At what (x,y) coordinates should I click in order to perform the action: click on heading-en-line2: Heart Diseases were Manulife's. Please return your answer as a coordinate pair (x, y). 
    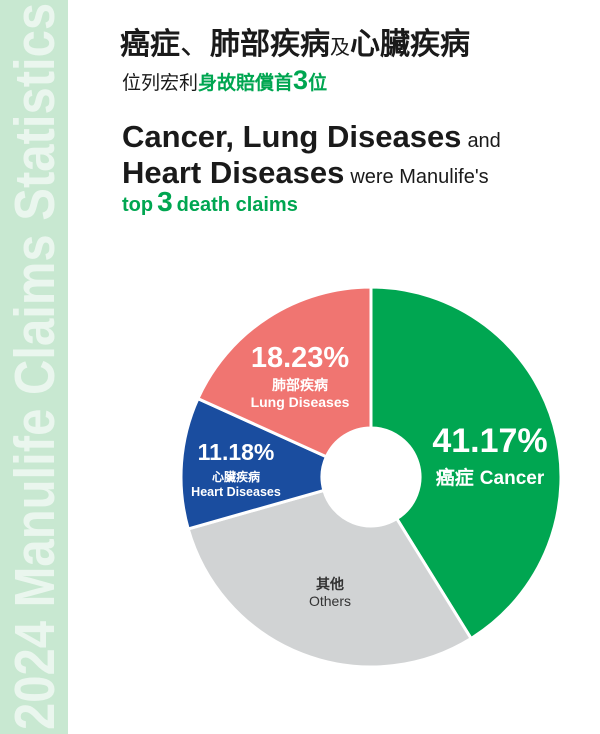
    Looking at the image, I should click on (305, 172).